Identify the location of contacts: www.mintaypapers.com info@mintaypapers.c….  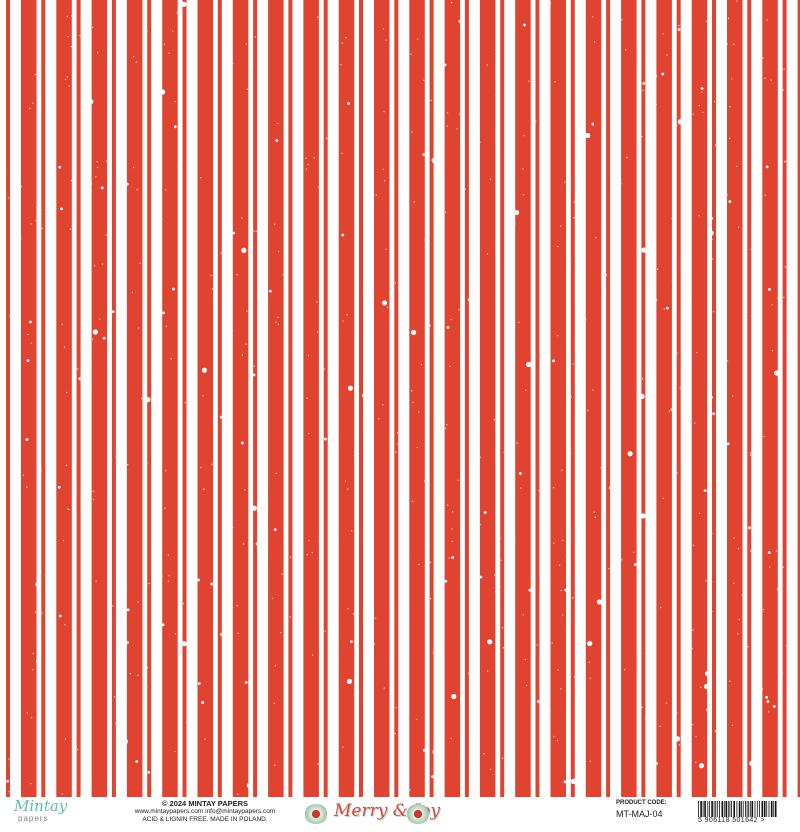
(205, 811).